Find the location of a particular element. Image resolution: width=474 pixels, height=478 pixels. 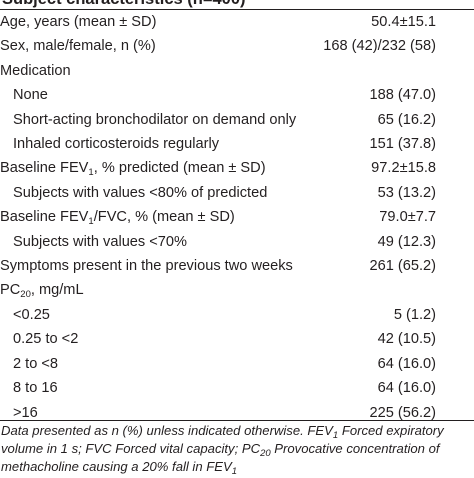

row-label: PC20, mg/mL is located at coordinates (157, 290).